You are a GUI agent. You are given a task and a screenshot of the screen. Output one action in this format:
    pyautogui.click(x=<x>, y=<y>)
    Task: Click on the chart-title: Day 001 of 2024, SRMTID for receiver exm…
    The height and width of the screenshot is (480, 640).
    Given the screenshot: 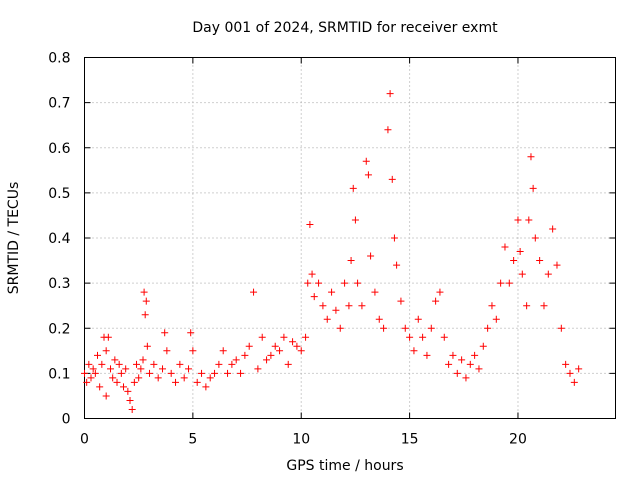 What is the action you would take?
    pyautogui.click(x=345, y=28)
    